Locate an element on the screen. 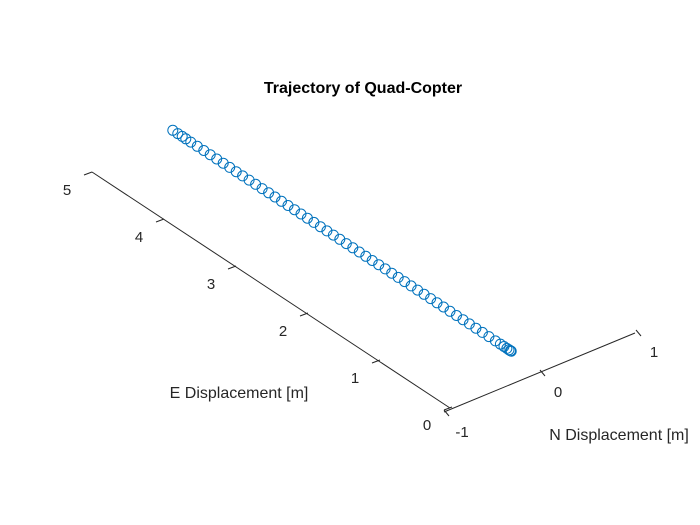  n-tick-label: 0 is located at coordinates (558, 392).